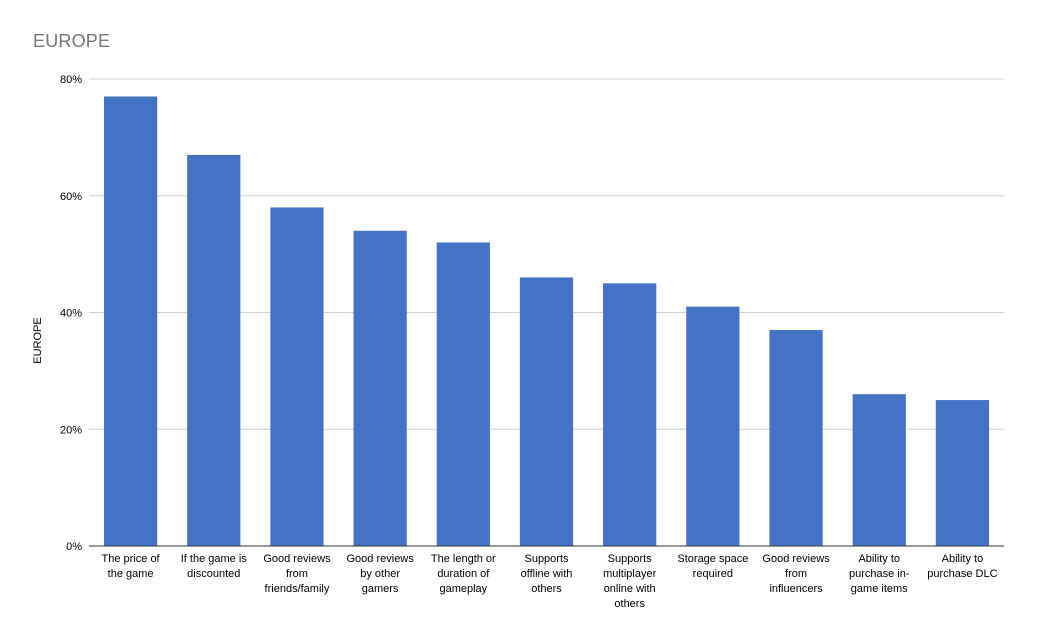 This screenshot has width=1037, height=642. What do you see at coordinates (547, 574) in the screenshot?
I see `x-category-label: Supports offline with others` at bounding box center [547, 574].